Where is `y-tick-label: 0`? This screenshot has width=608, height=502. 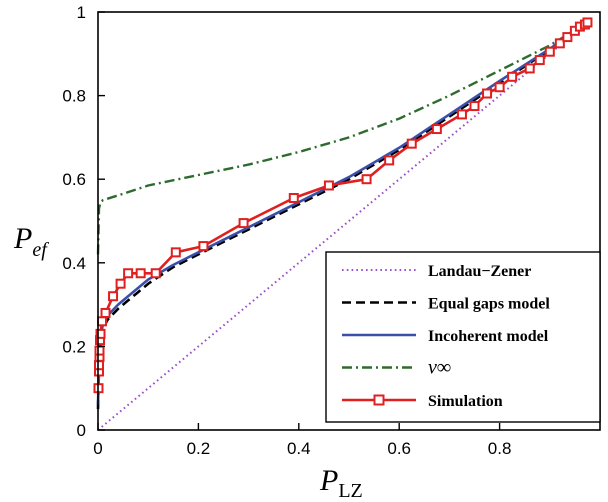
y-tick-label: 0 is located at coordinates (81, 430).